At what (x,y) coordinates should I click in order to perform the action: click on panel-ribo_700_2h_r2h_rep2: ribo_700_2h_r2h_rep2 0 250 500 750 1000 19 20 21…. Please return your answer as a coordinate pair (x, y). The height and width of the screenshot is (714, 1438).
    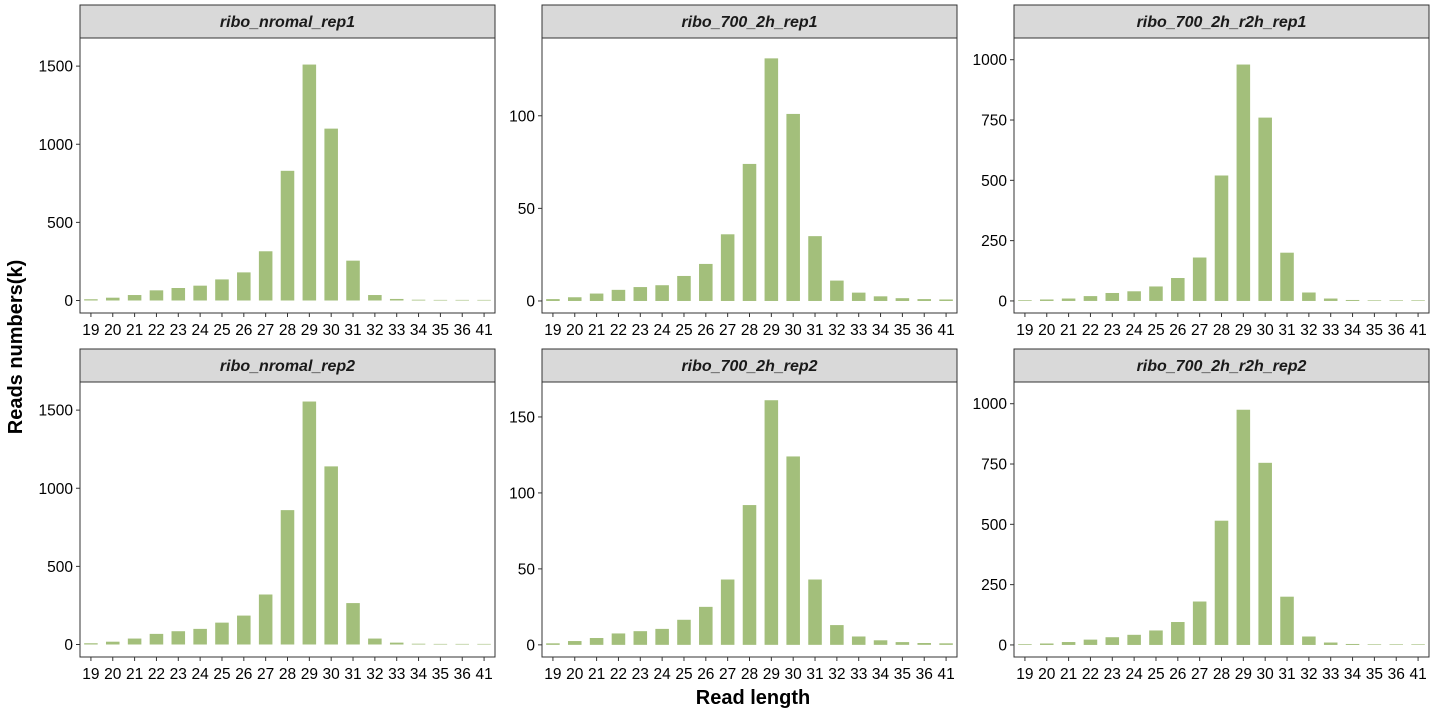
    Looking at the image, I should click on (1201, 515).